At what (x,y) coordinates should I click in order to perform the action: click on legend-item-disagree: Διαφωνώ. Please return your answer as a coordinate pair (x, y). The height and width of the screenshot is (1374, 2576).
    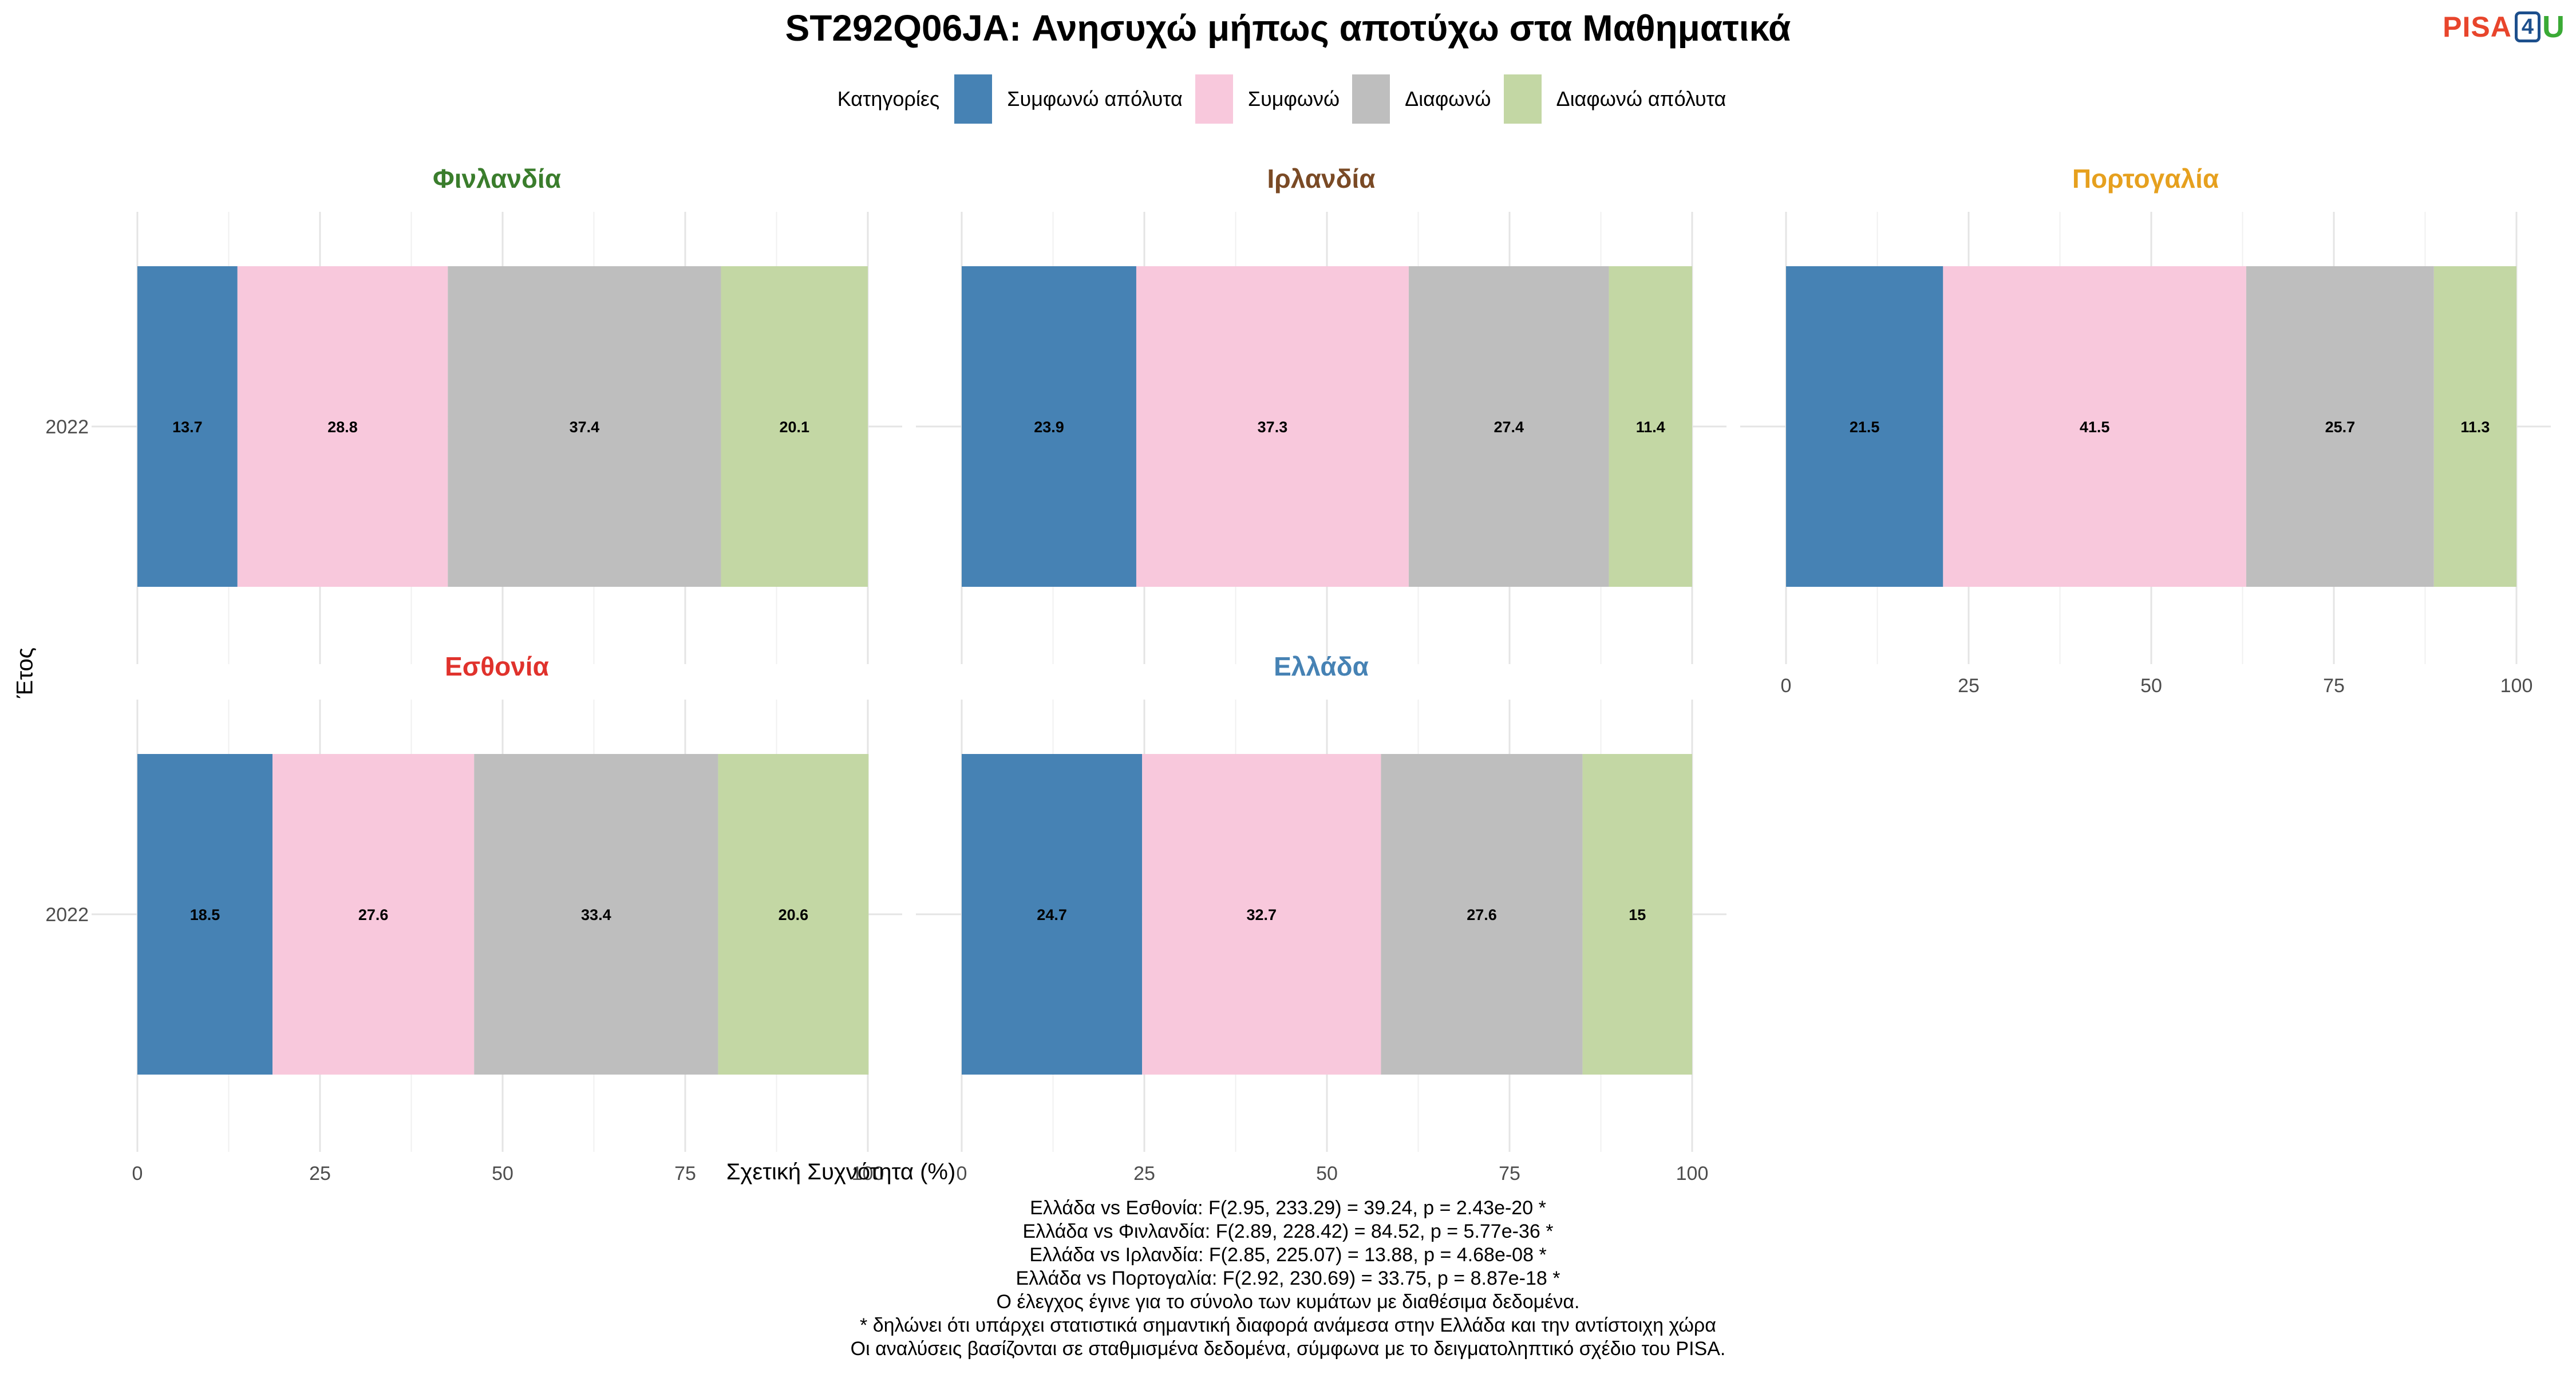
    Looking at the image, I should click on (1421, 99).